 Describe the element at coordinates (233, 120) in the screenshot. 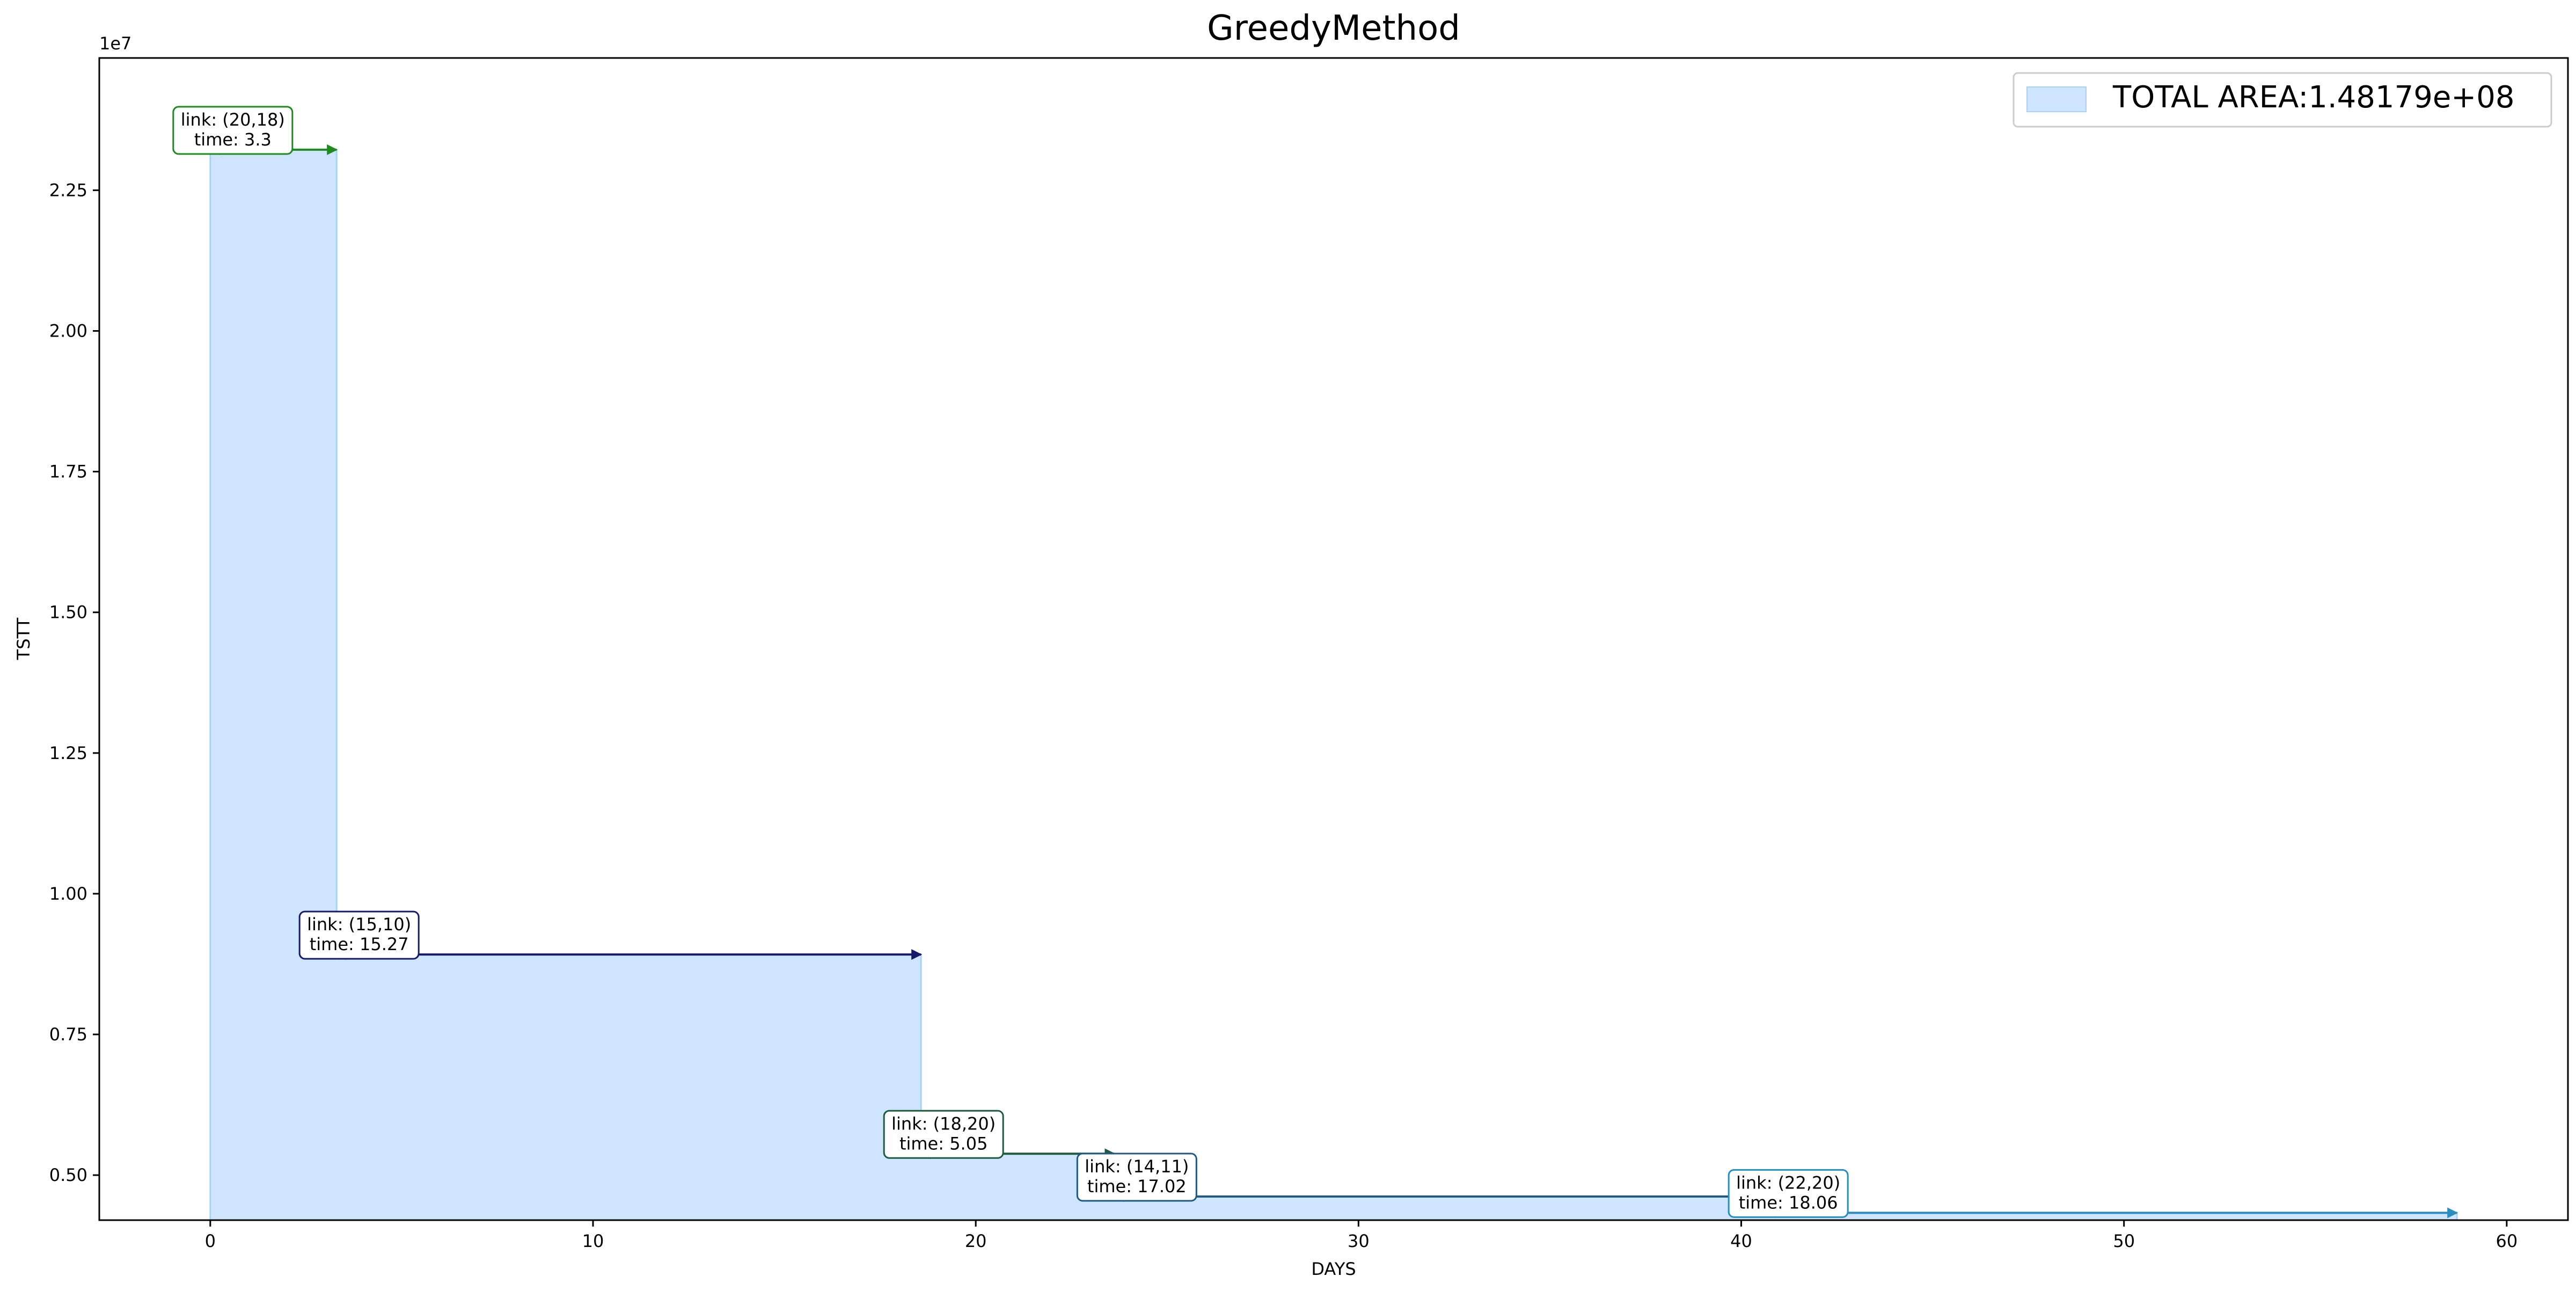

I see `annotation-link-0: link: (20,18)` at that location.